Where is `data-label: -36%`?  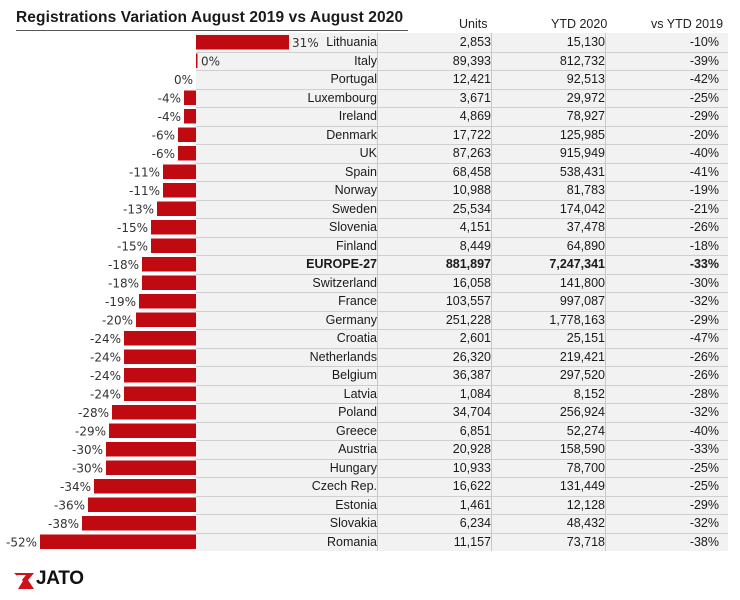 data-label: -36% is located at coordinates (69, 506).